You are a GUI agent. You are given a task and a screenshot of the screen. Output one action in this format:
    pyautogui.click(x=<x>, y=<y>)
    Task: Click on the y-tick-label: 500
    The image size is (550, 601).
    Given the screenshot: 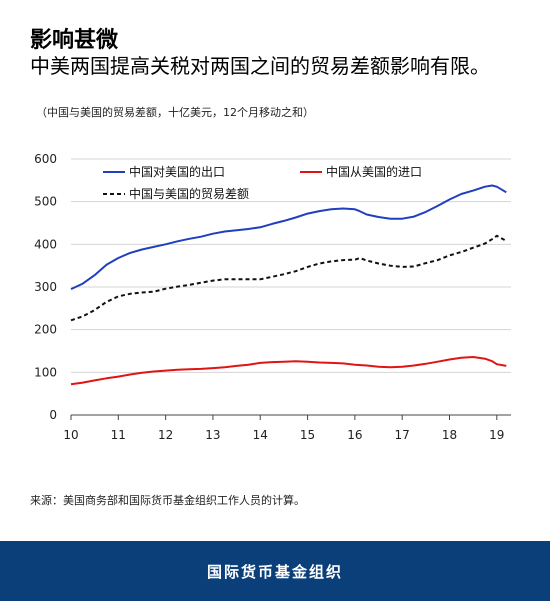 What is the action you would take?
    pyautogui.click(x=45, y=202)
    